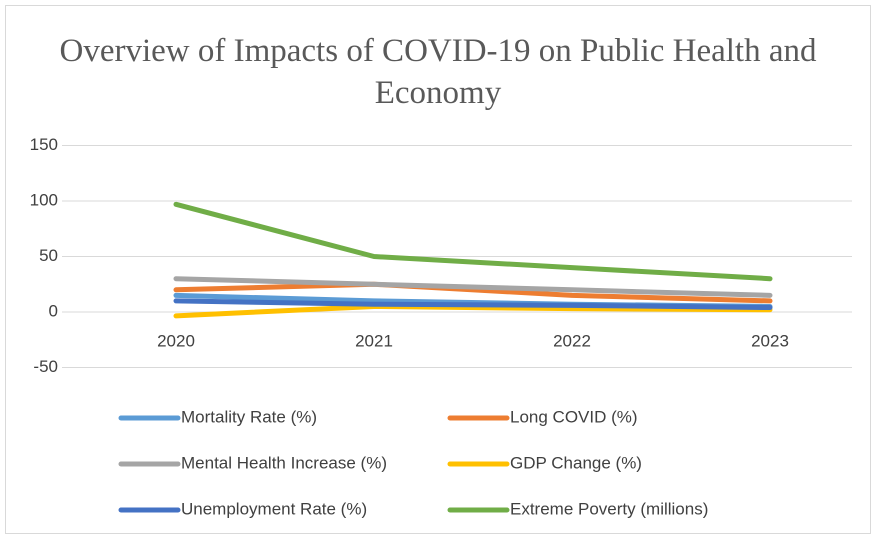 Image resolution: width=876 pixels, height=539 pixels. Describe the element at coordinates (574, 416) in the screenshot. I see `legend-label: Long COVID (%)` at that location.